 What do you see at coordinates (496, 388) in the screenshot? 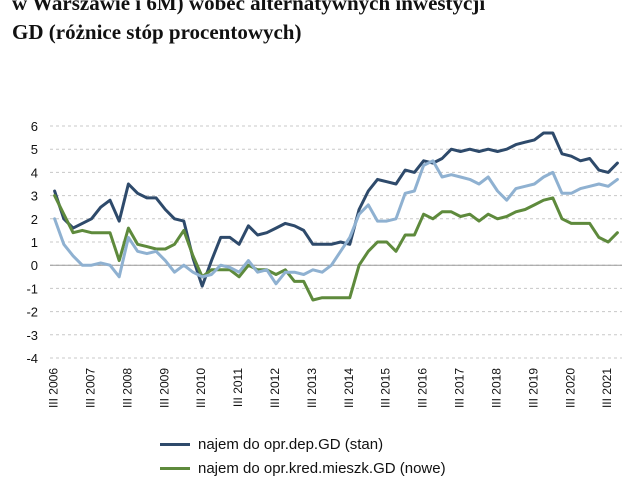
I see `x-tick-label: III 2018` at bounding box center [496, 388].